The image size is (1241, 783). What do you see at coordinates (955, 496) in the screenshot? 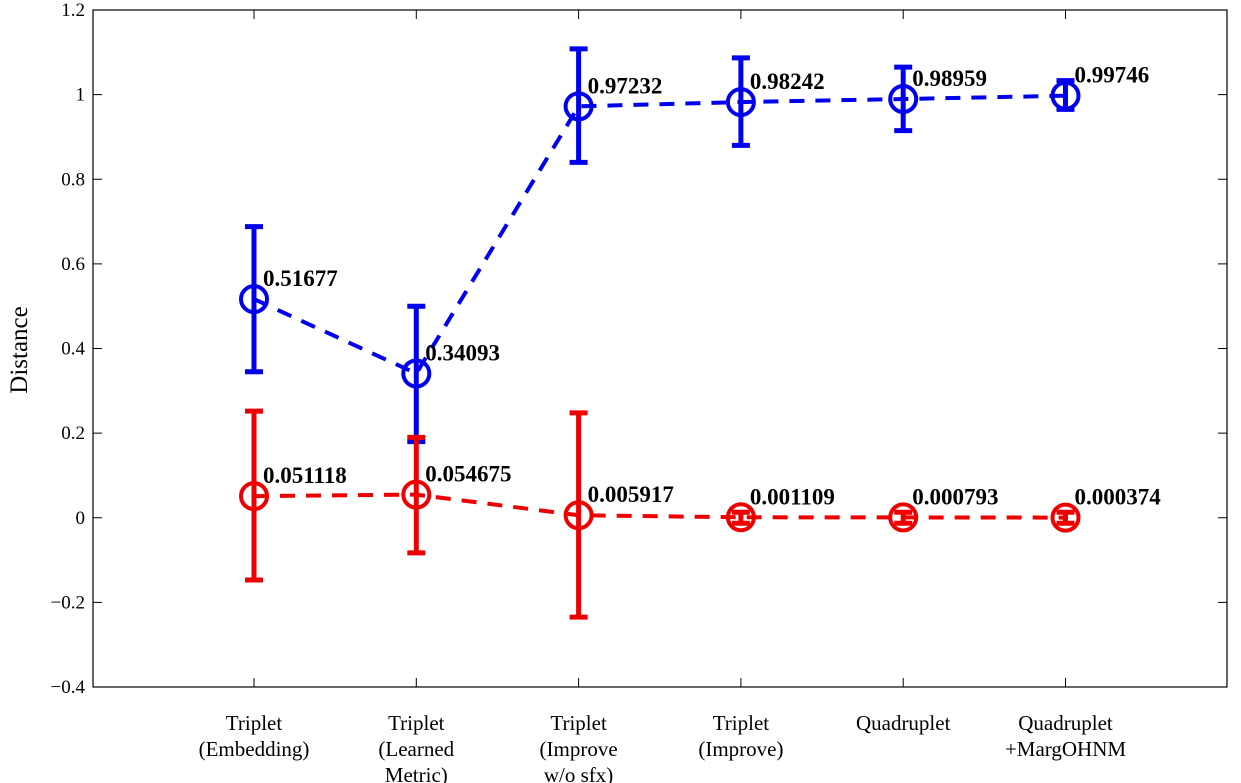
I see `data-label-red: 0.000793` at bounding box center [955, 496].